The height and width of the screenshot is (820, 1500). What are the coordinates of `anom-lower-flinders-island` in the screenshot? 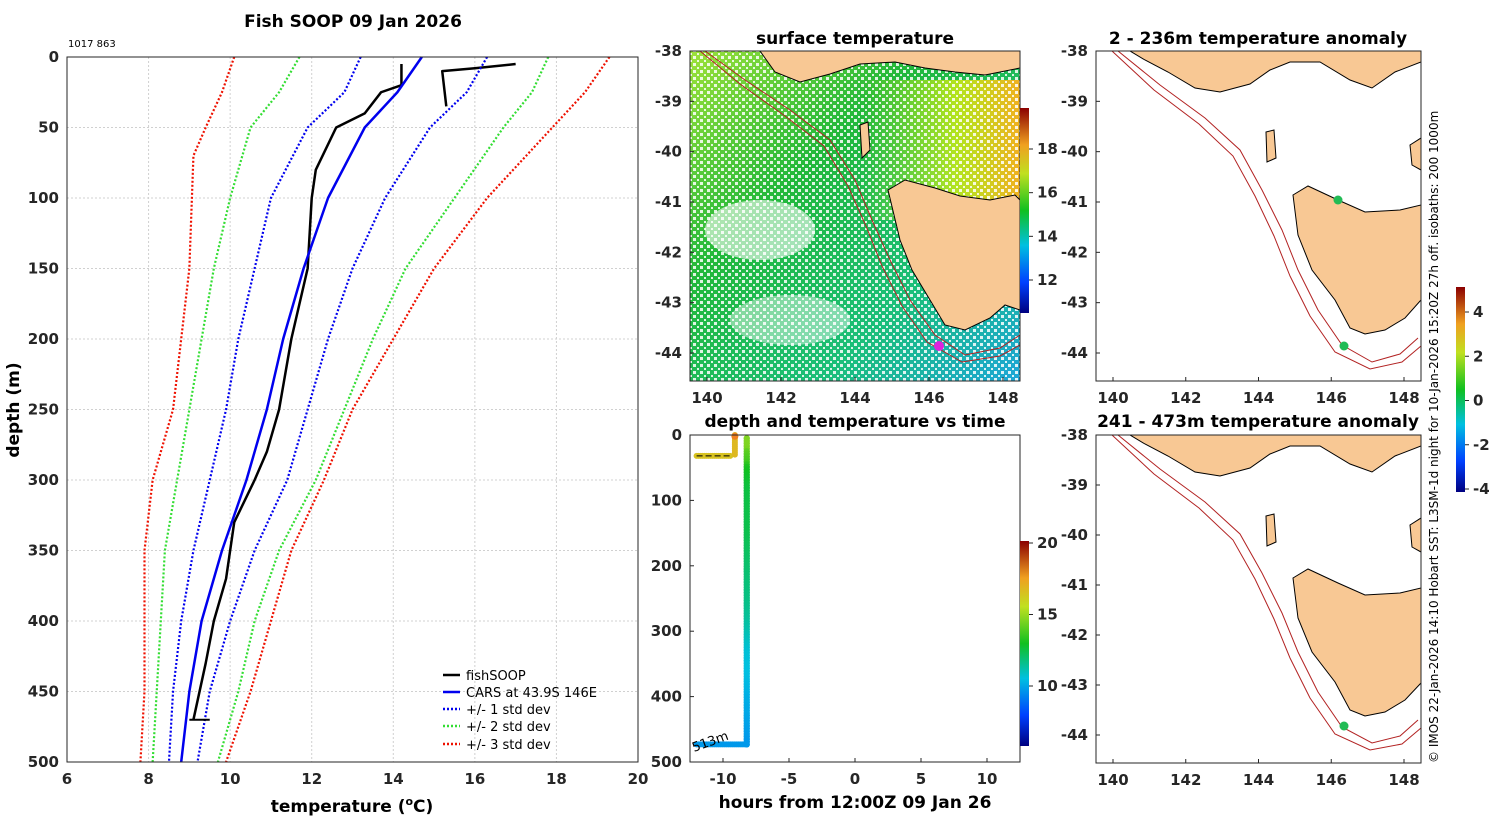 It's located at (1415, 535).